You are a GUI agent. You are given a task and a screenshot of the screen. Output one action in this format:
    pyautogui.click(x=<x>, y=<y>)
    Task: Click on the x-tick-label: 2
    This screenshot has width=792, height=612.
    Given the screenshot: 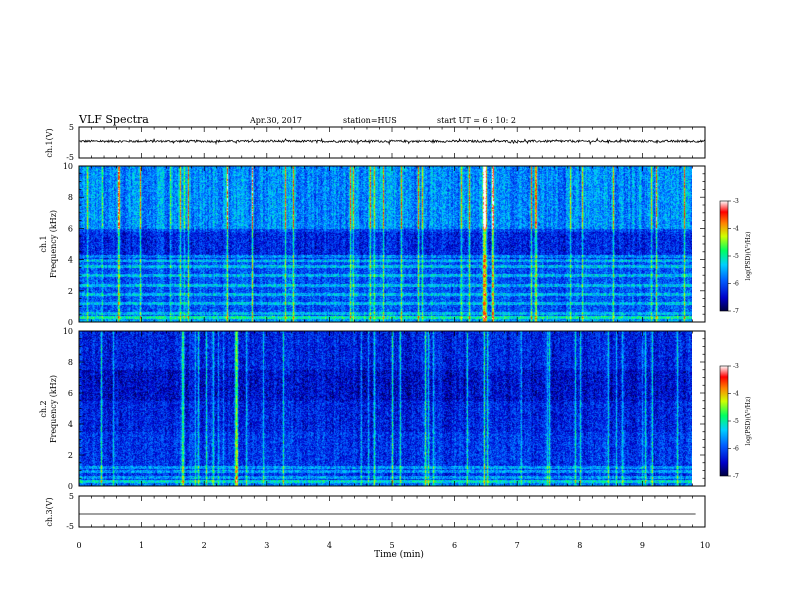 What is the action you would take?
    pyautogui.click(x=204, y=545)
    